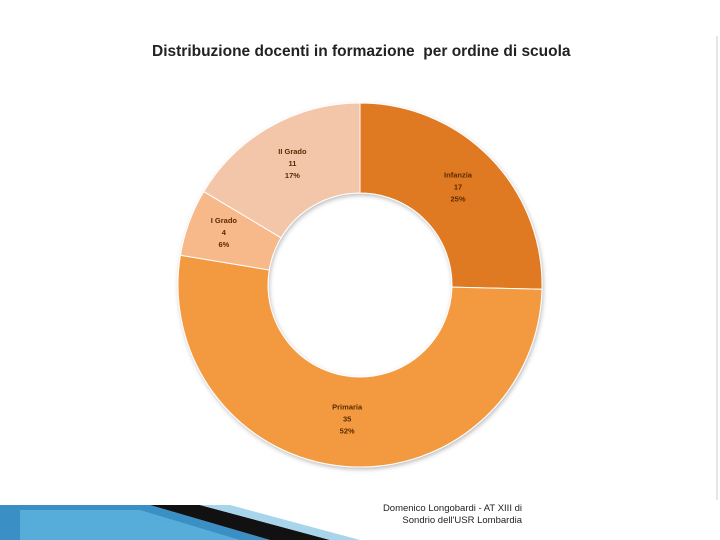  Describe the element at coordinates (224, 232) in the screenshot. I see `data-label-i-grado: I Grado 4 6%` at that location.